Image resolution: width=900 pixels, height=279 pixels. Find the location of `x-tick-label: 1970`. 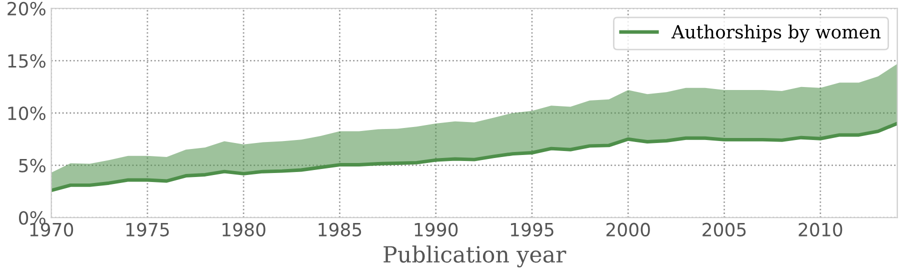

x-tick-label: 1970 is located at coordinates (52, 229).